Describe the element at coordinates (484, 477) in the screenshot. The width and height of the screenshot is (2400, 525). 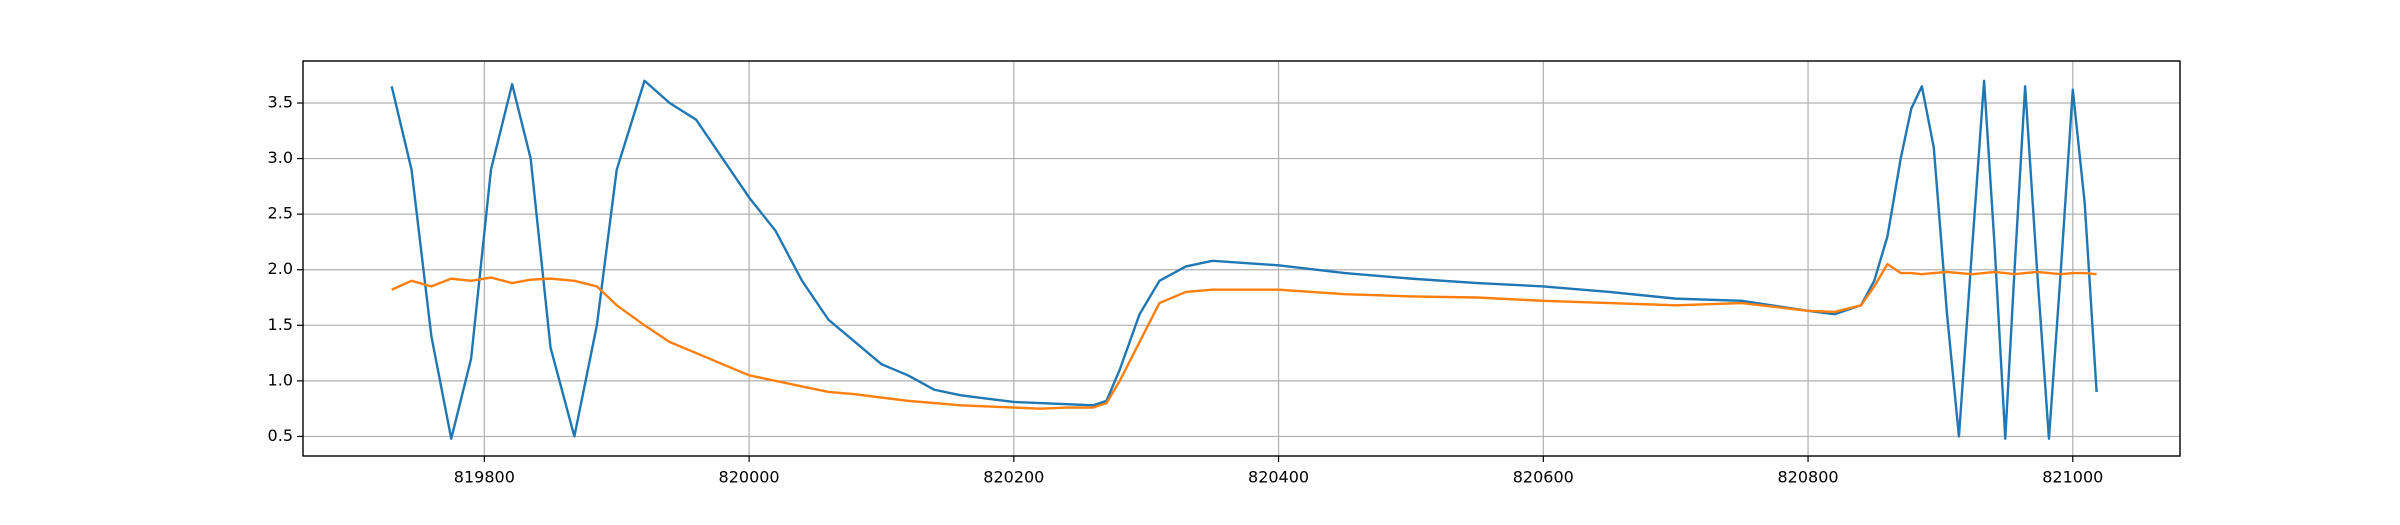
I see `x-tick-label: 819800` at that location.